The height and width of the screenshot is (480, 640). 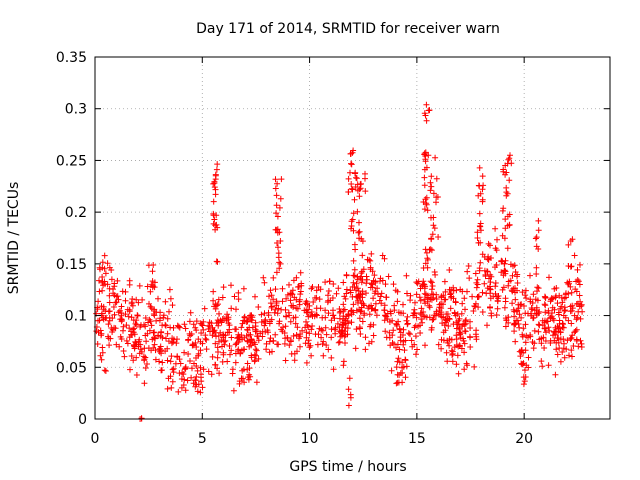 I want to click on y-tick-label: 0, so click(x=82, y=420).